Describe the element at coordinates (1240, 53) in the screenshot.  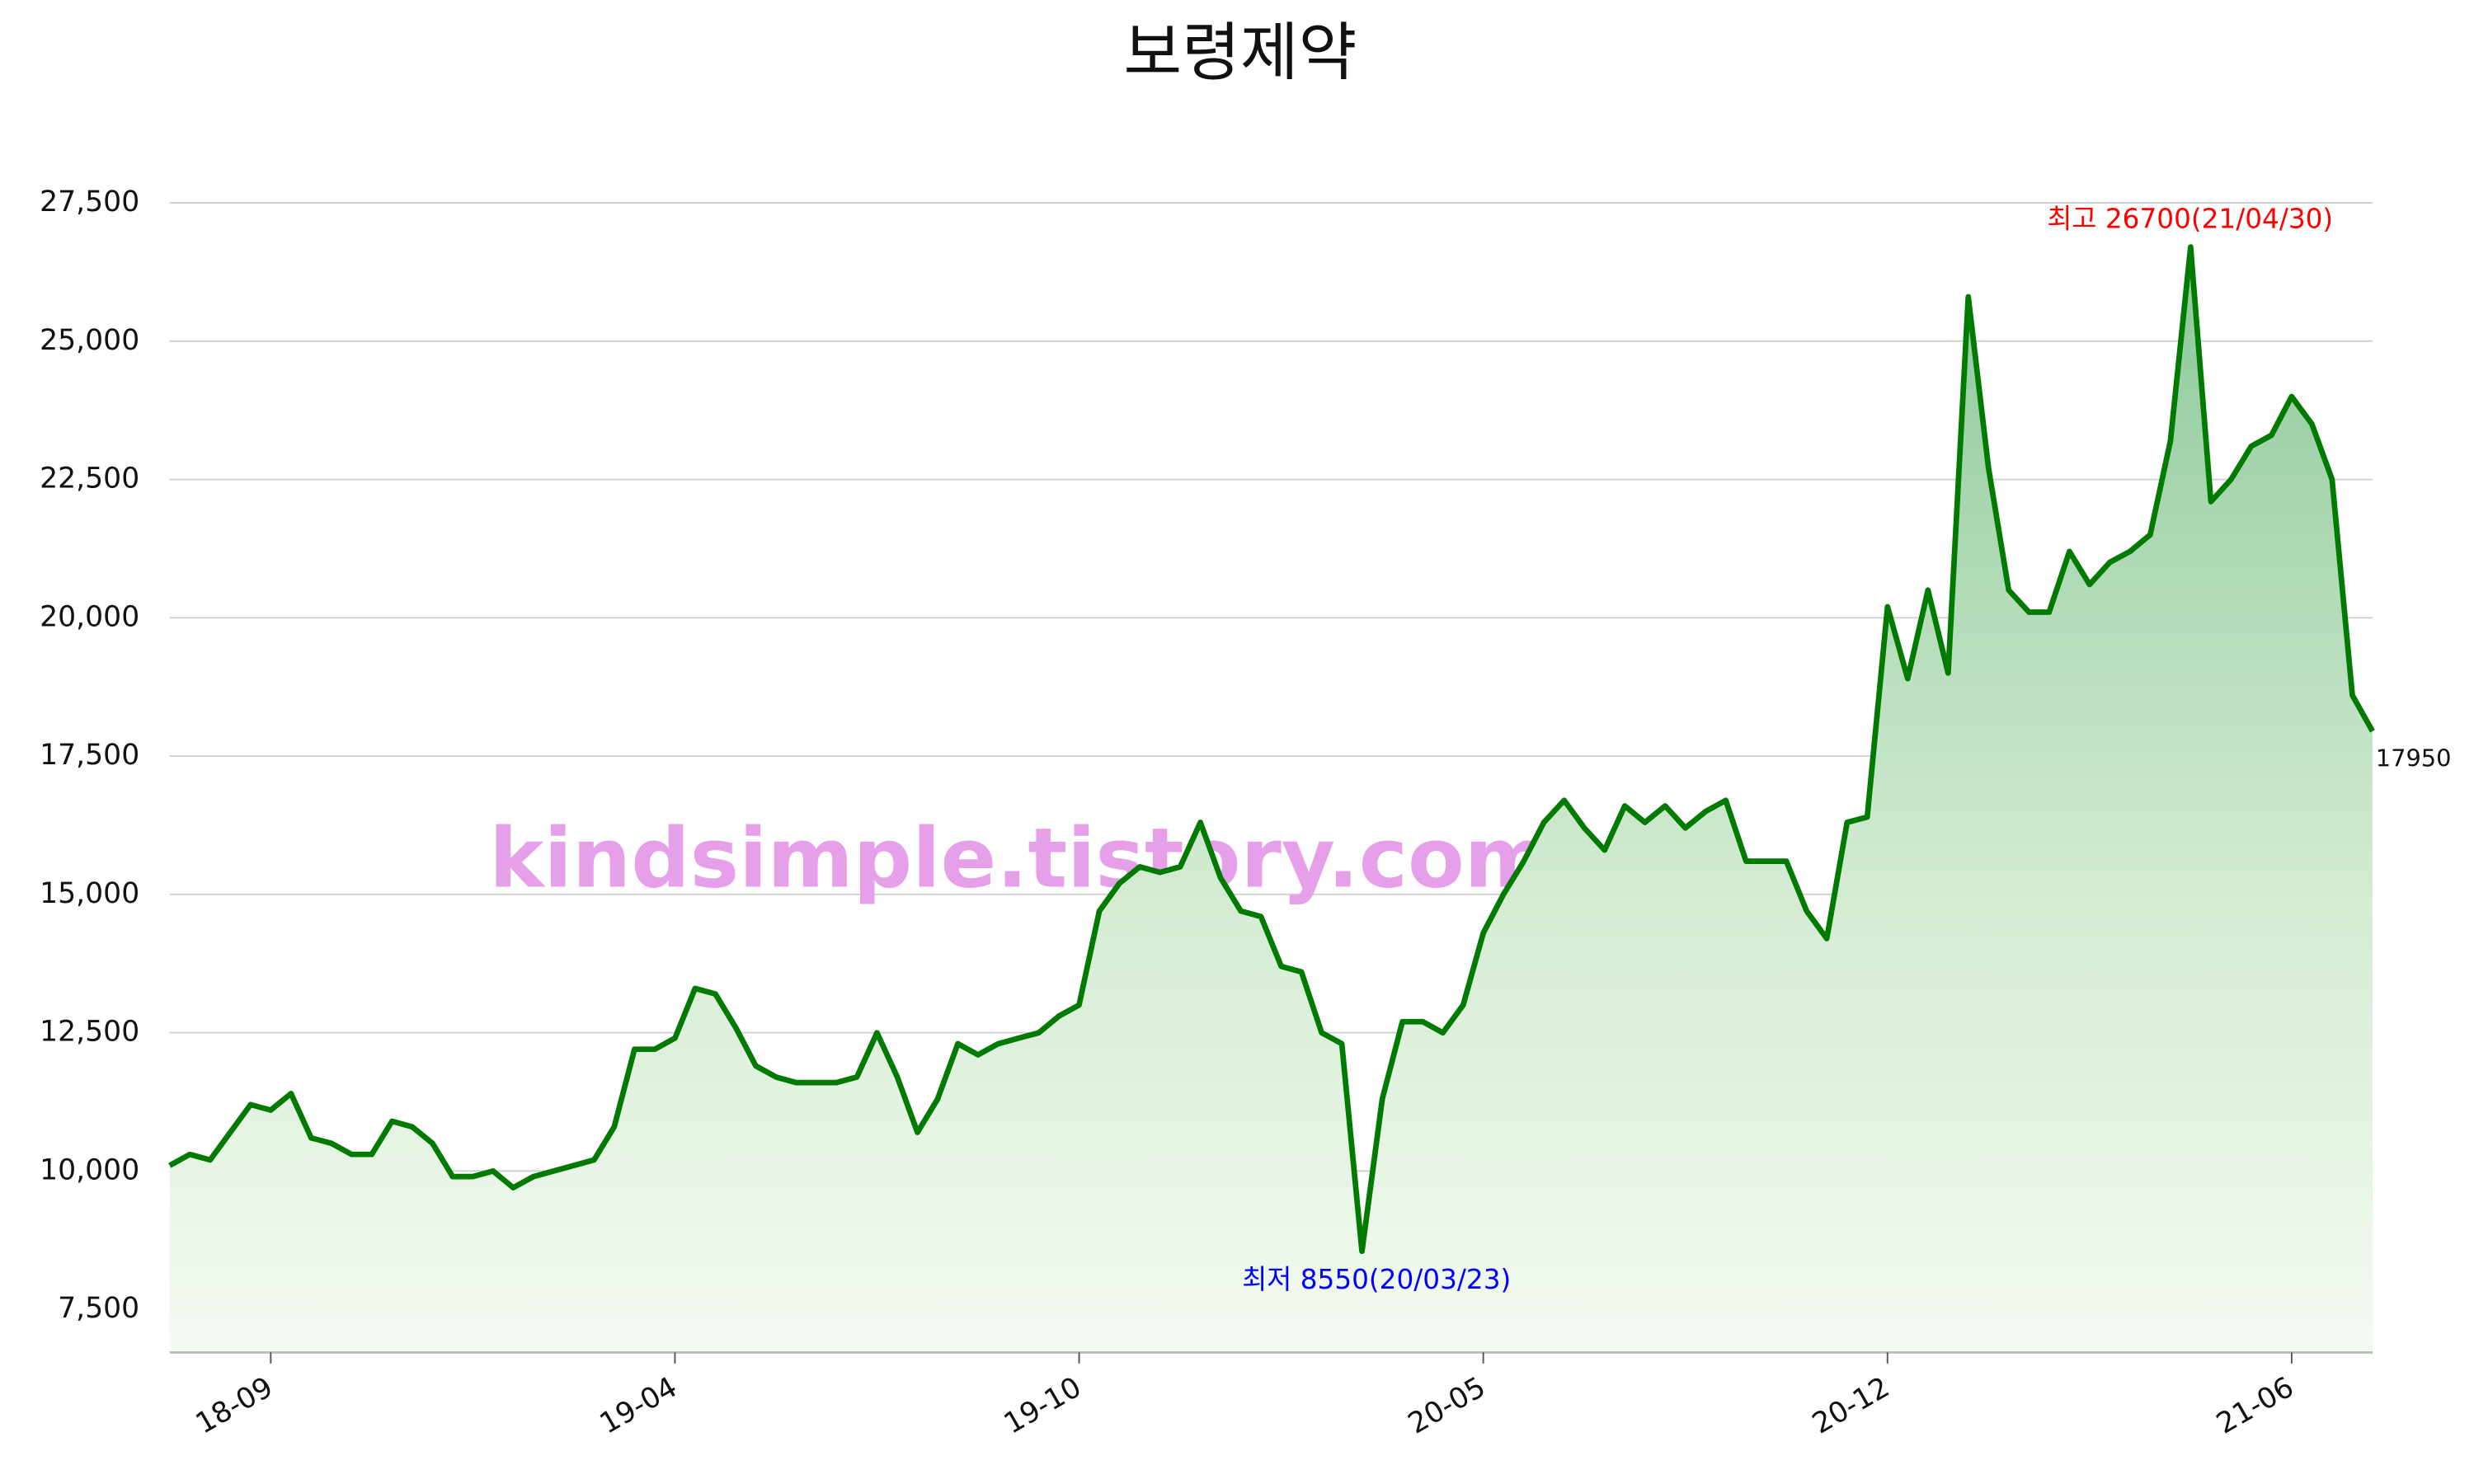
I see `chart-title: 보령제약` at that location.